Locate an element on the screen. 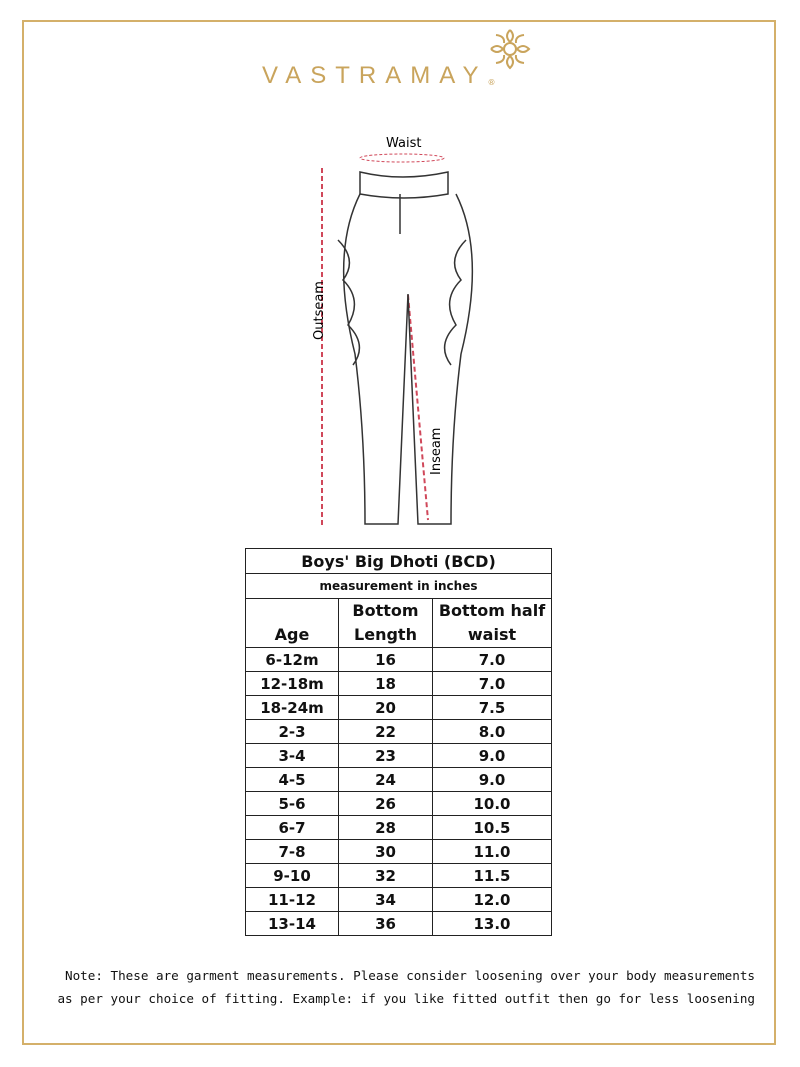  brand-wordmark: VASTRAMAY ® is located at coordinates (378, 76).